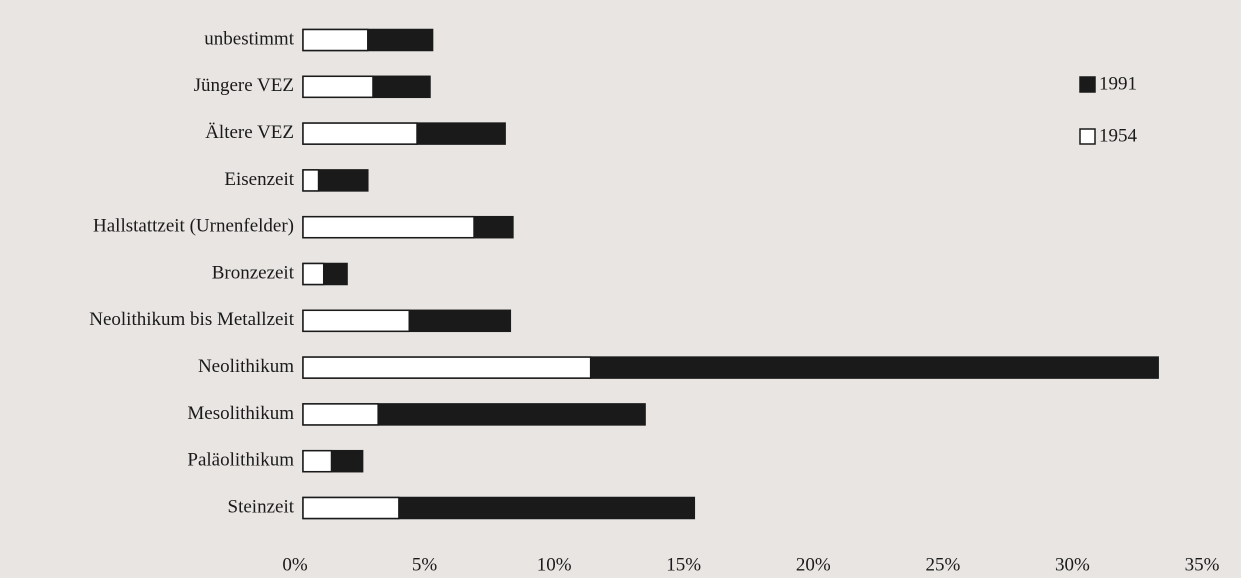 The height and width of the screenshot is (578, 1241). I want to click on y-tick-label: Jüngere VEZ, so click(244, 85).